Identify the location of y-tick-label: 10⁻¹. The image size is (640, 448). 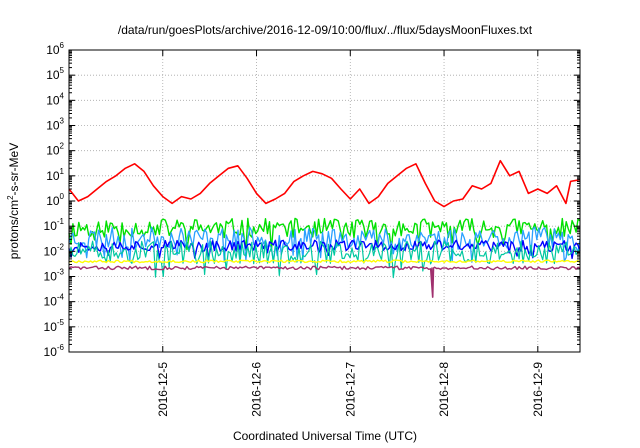
(54, 225).